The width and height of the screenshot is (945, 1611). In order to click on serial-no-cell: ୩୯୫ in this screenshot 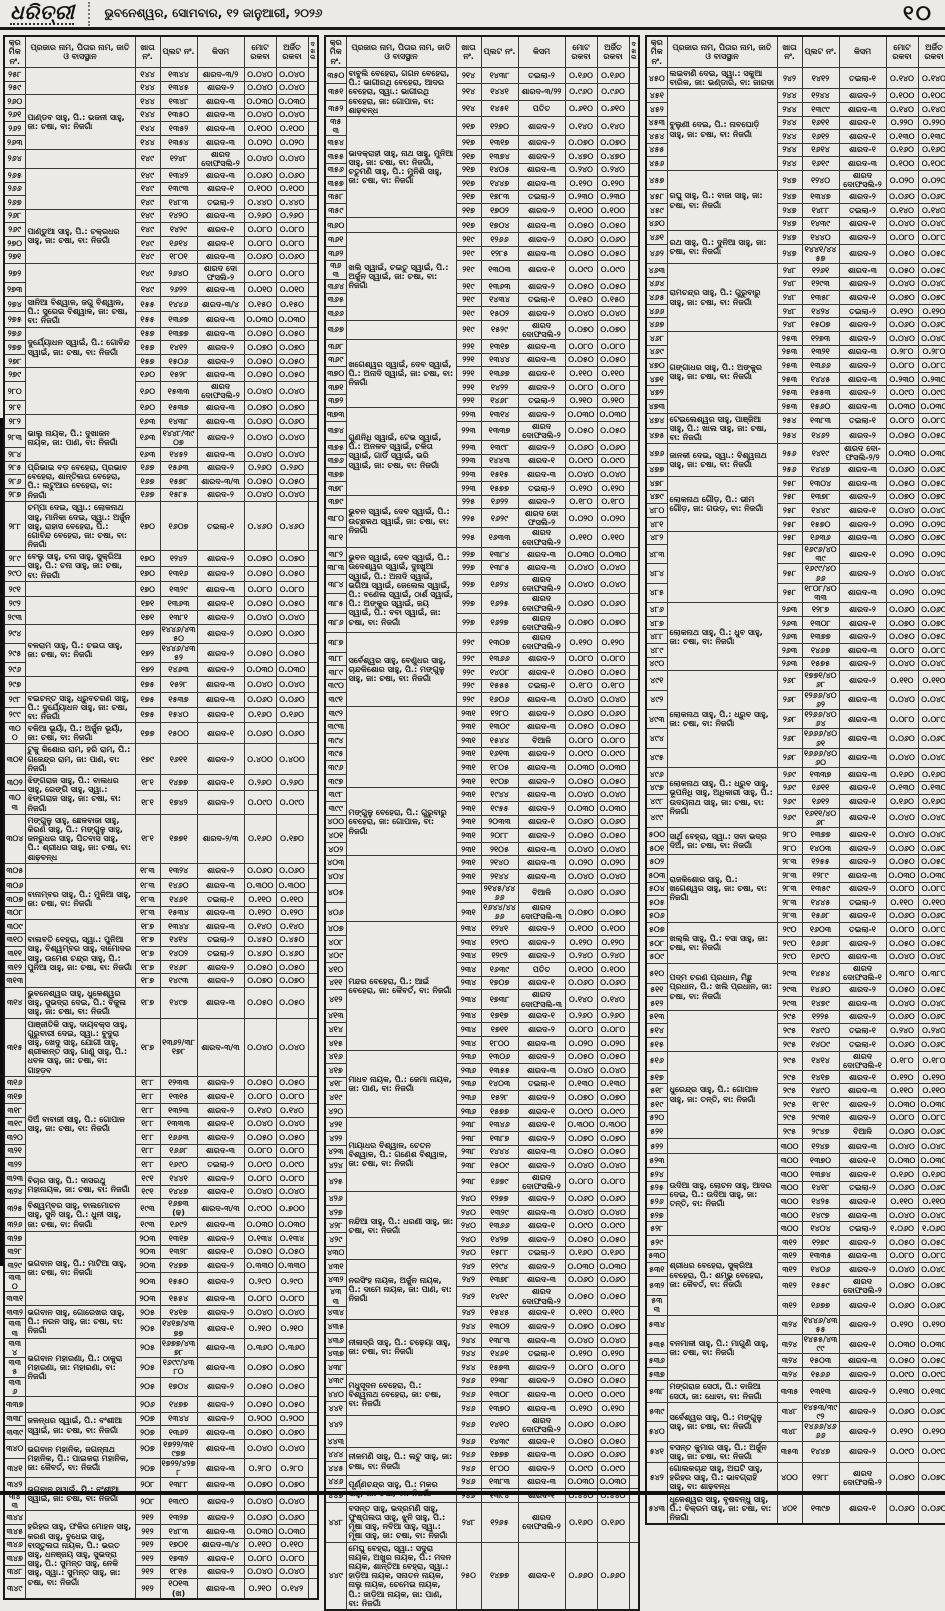, I will do `click(335, 754)`.